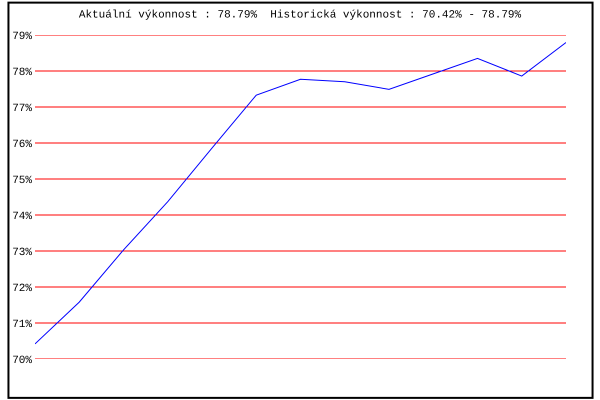 This screenshot has width=600, height=400. Describe the element at coordinates (22, 324) in the screenshot. I see `y-tick-label: 71%` at that location.